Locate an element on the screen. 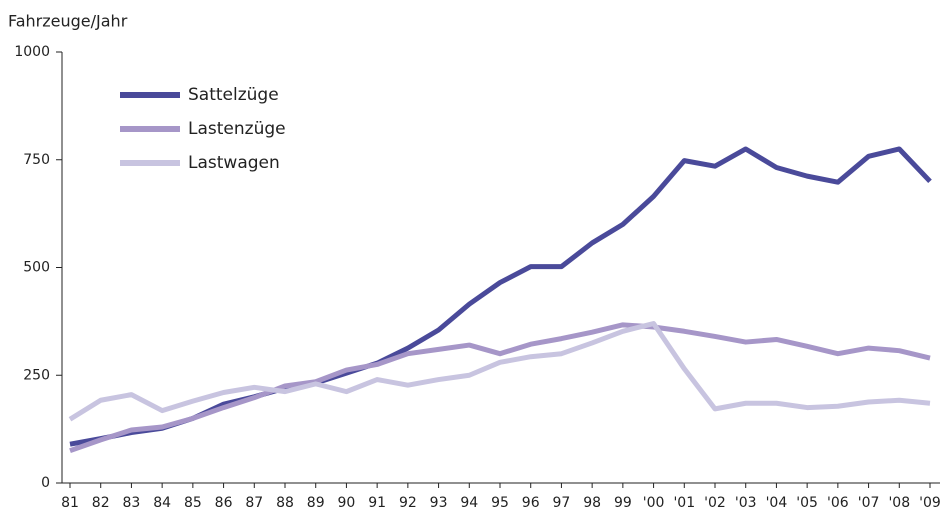 The height and width of the screenshot is (514, 945). x-tick-label: 84 is located at coordinates (162, 502).